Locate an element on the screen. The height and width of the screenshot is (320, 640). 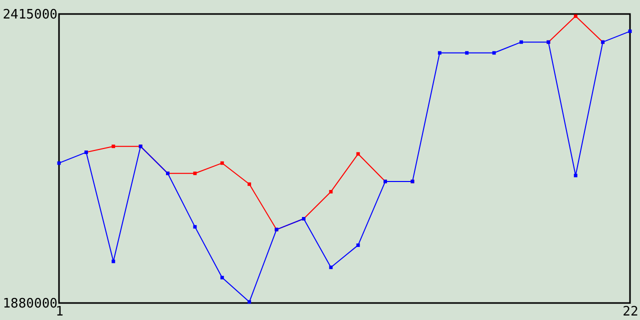
x-tick-label: 1 is located at coordinates (60, 312).